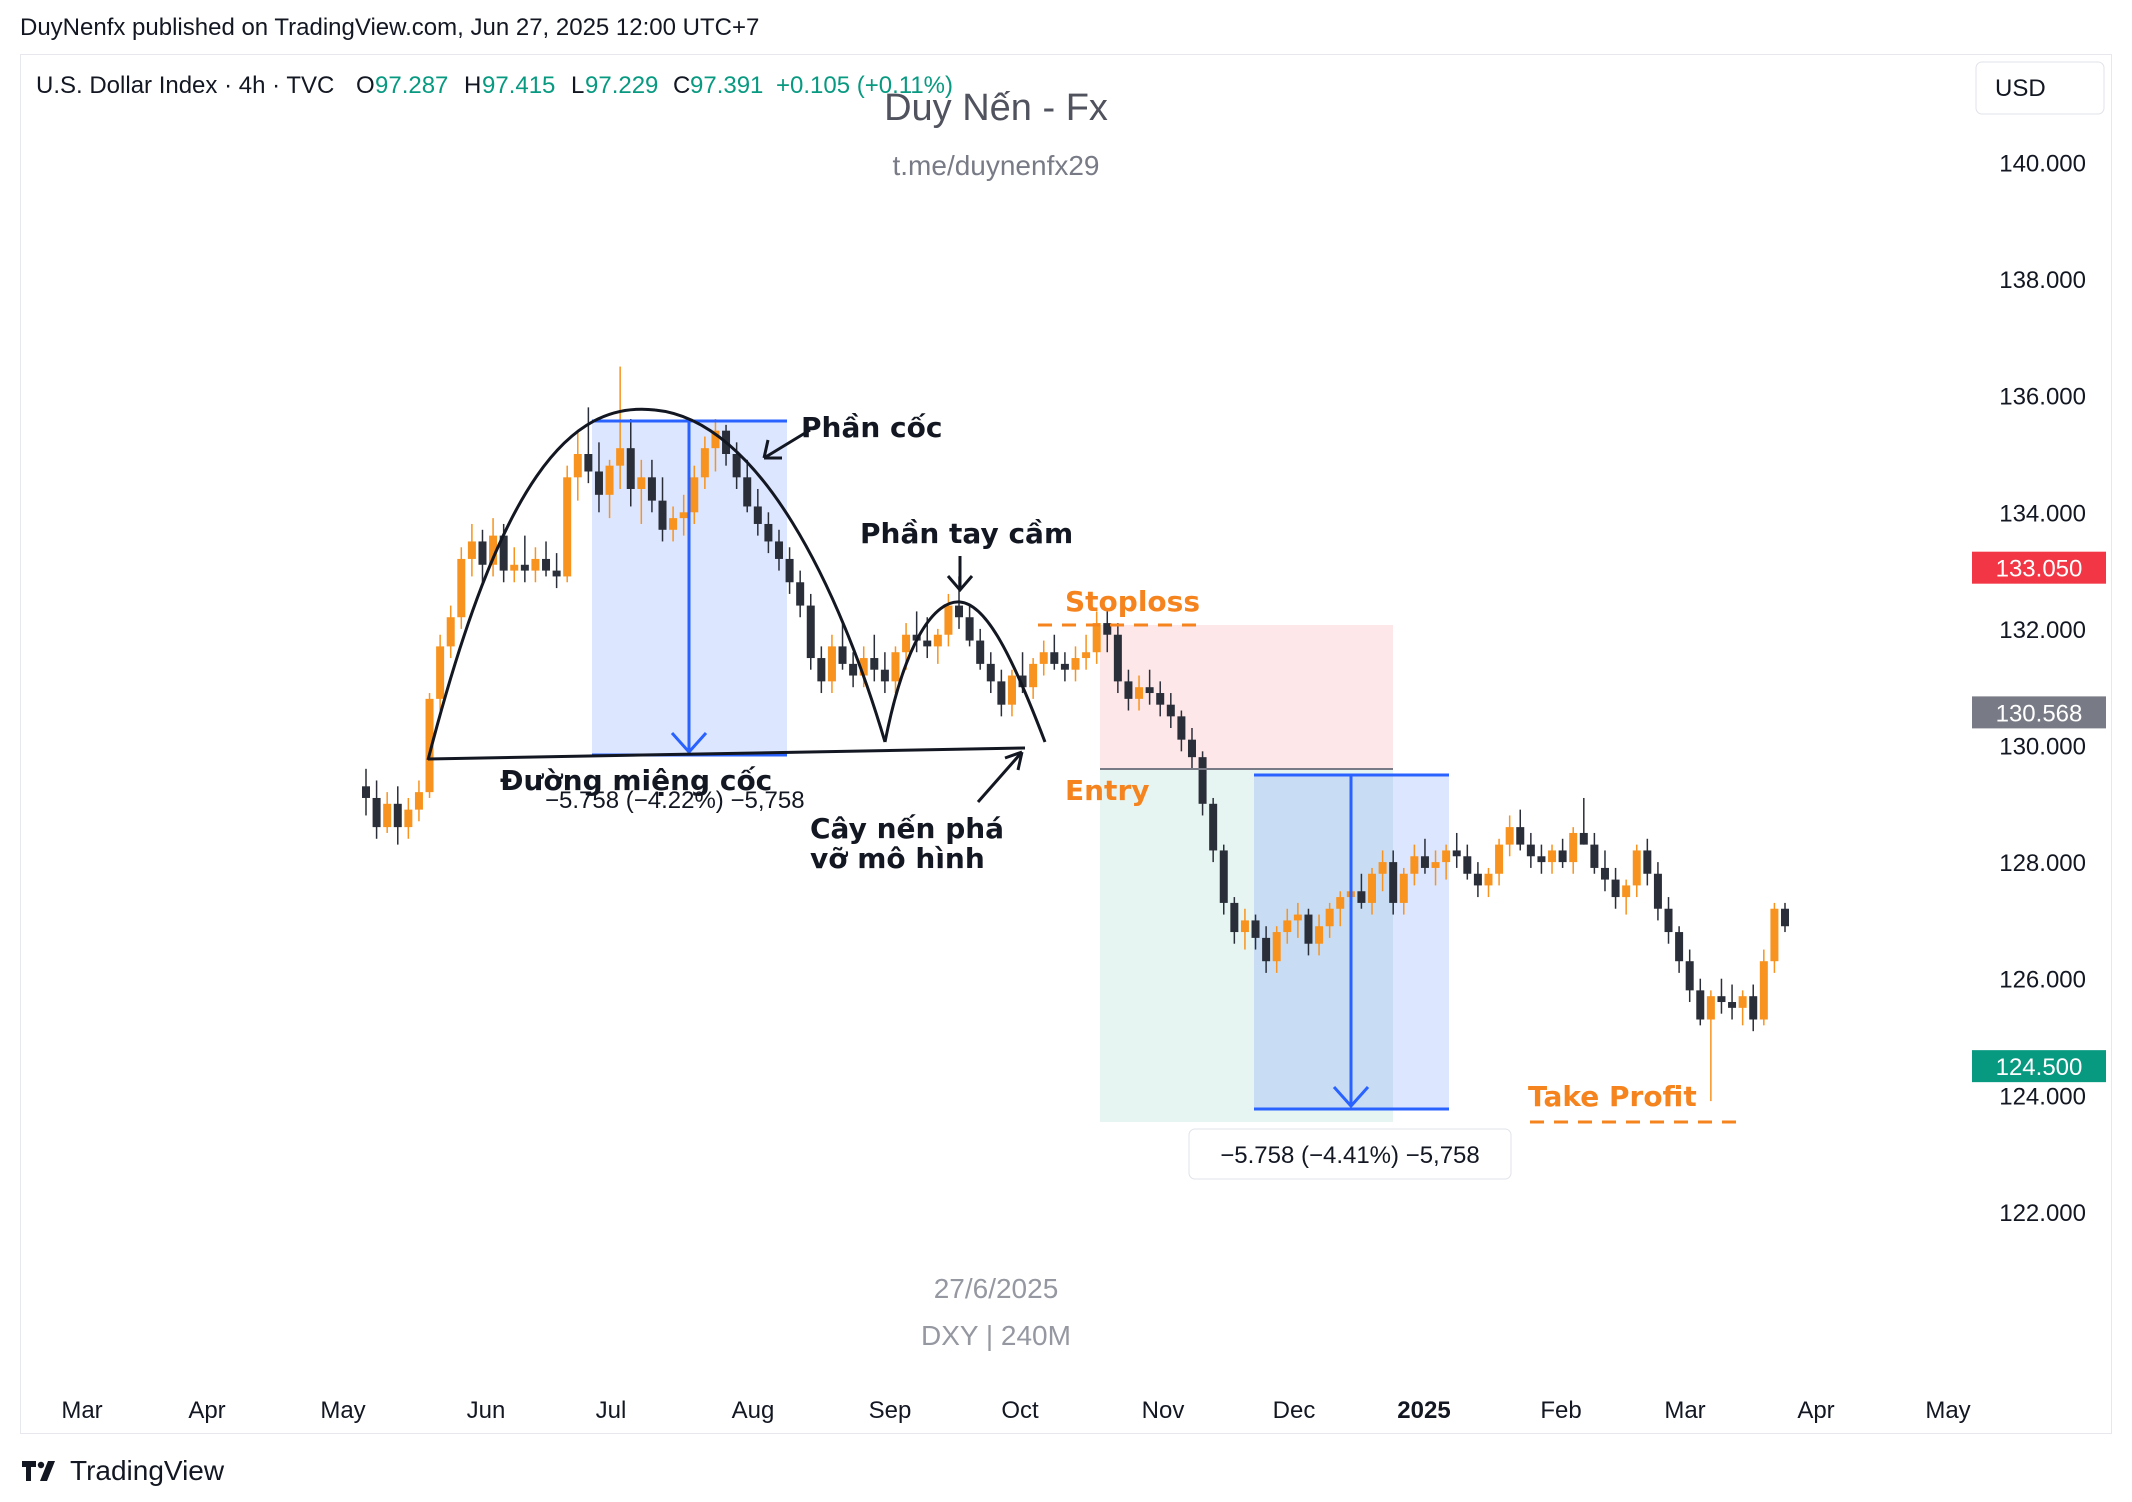 This screenshot has width=2132, height=1502. I want to click on handle-arrow, so click(960, 574).